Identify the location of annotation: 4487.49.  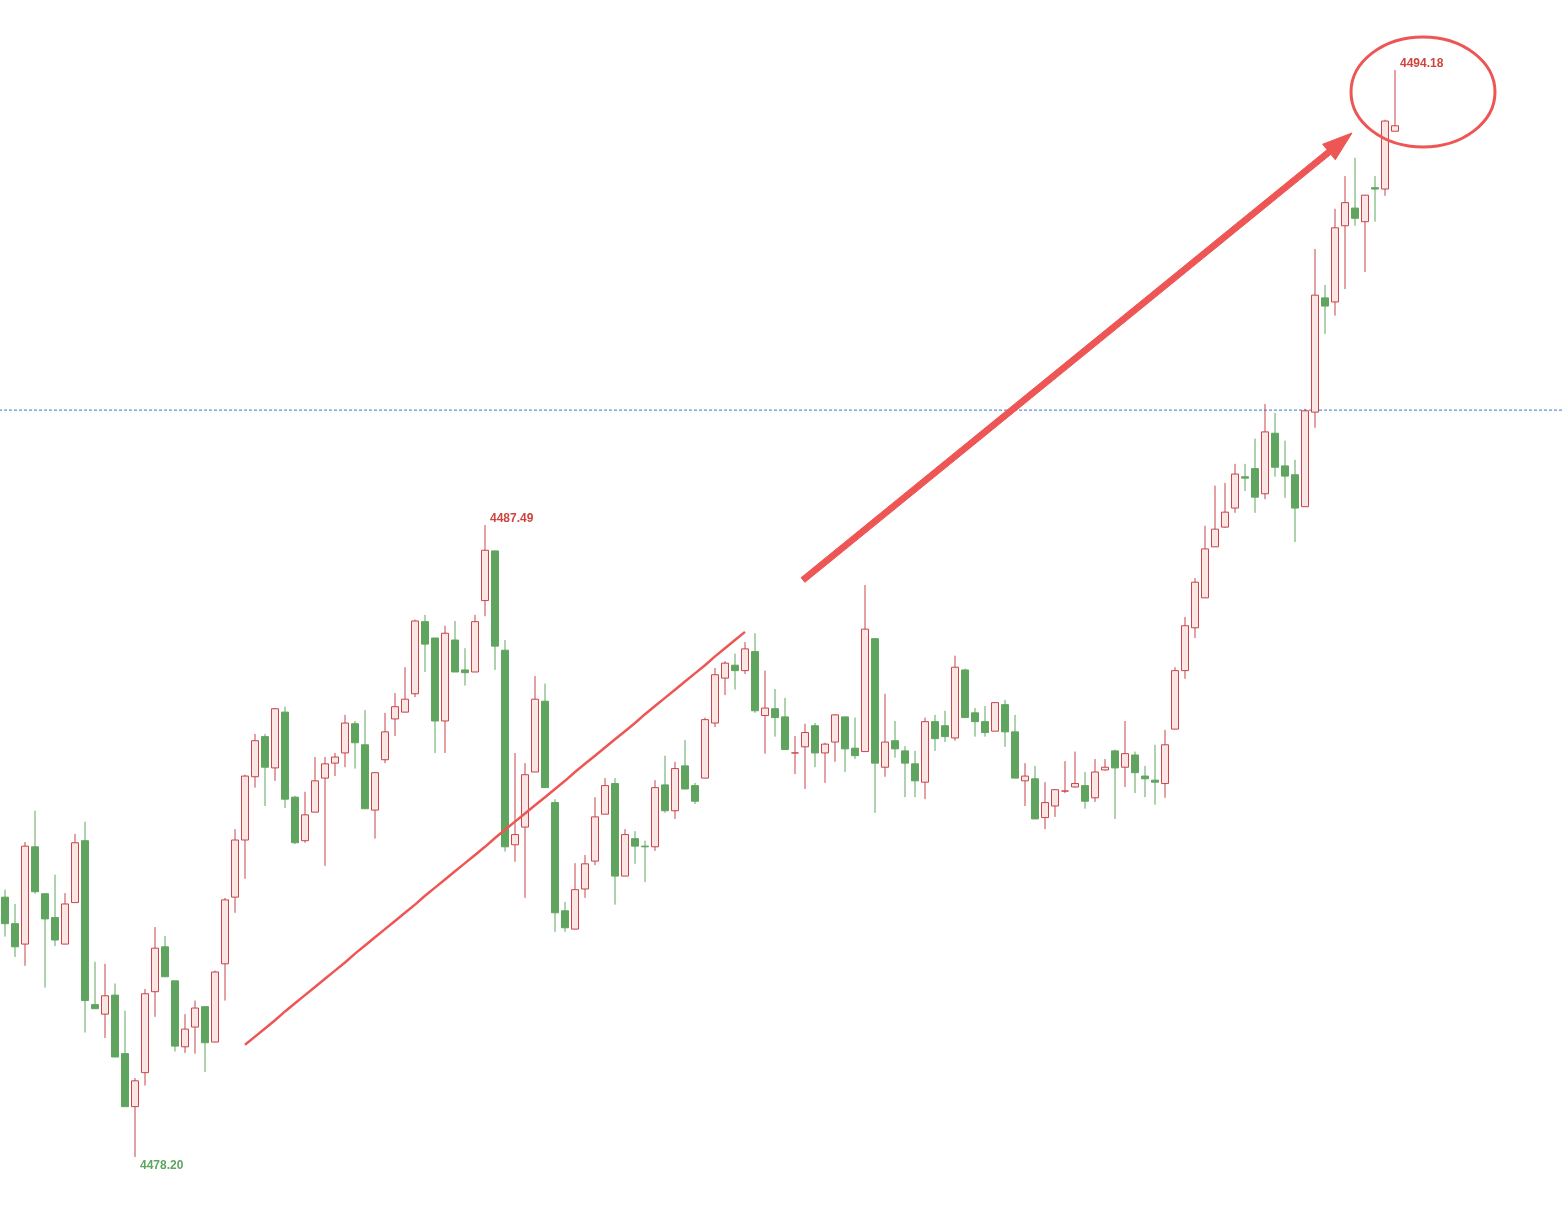
(512, 518).